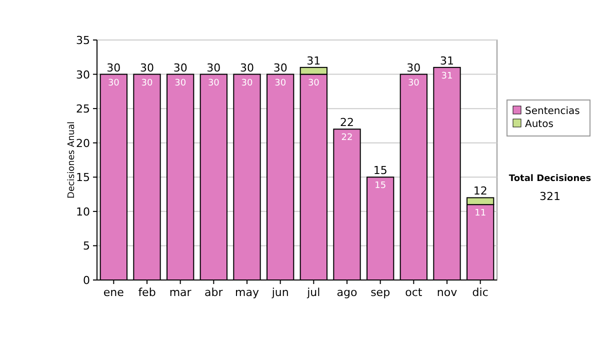  What do you see at coordinates (347, 292) in the screenshot?
I see `x-tick-label: ago` at bounding box center [347, 292].